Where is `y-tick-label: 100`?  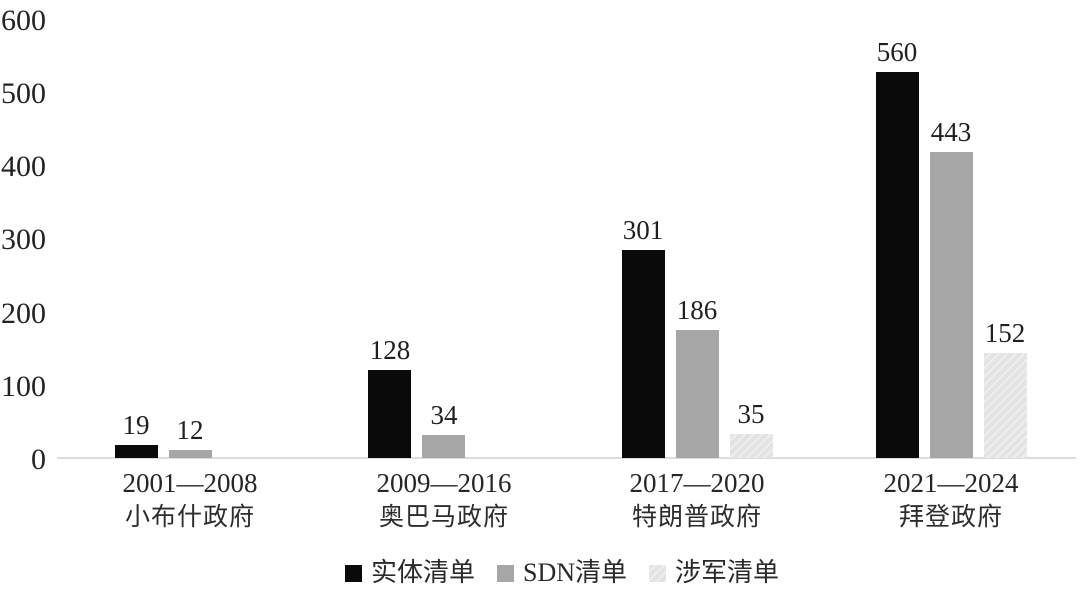
y-tick-label: 100 is located at coordinates (23, 386).